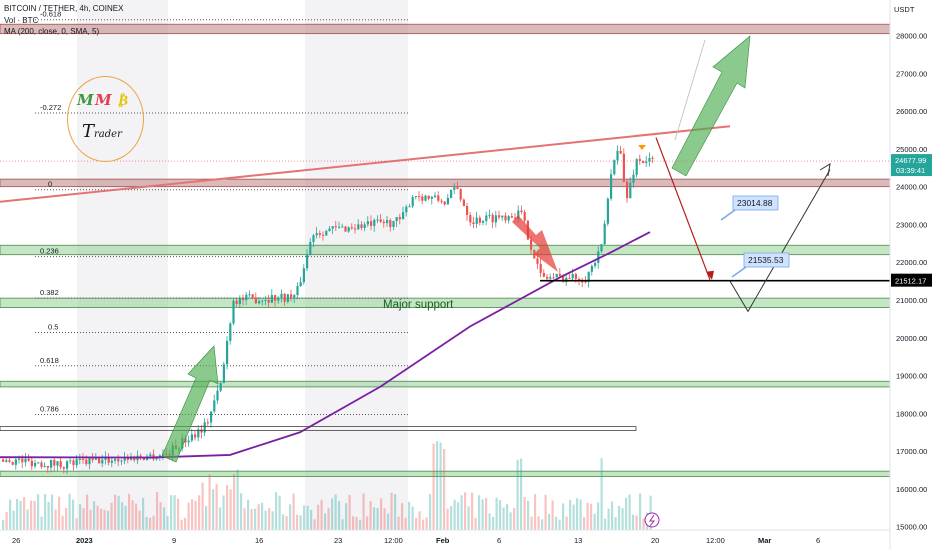  Describe the element at coordinates (911, 527) in the screenshot. I see `price-tick-label: 15000.00` at that location.